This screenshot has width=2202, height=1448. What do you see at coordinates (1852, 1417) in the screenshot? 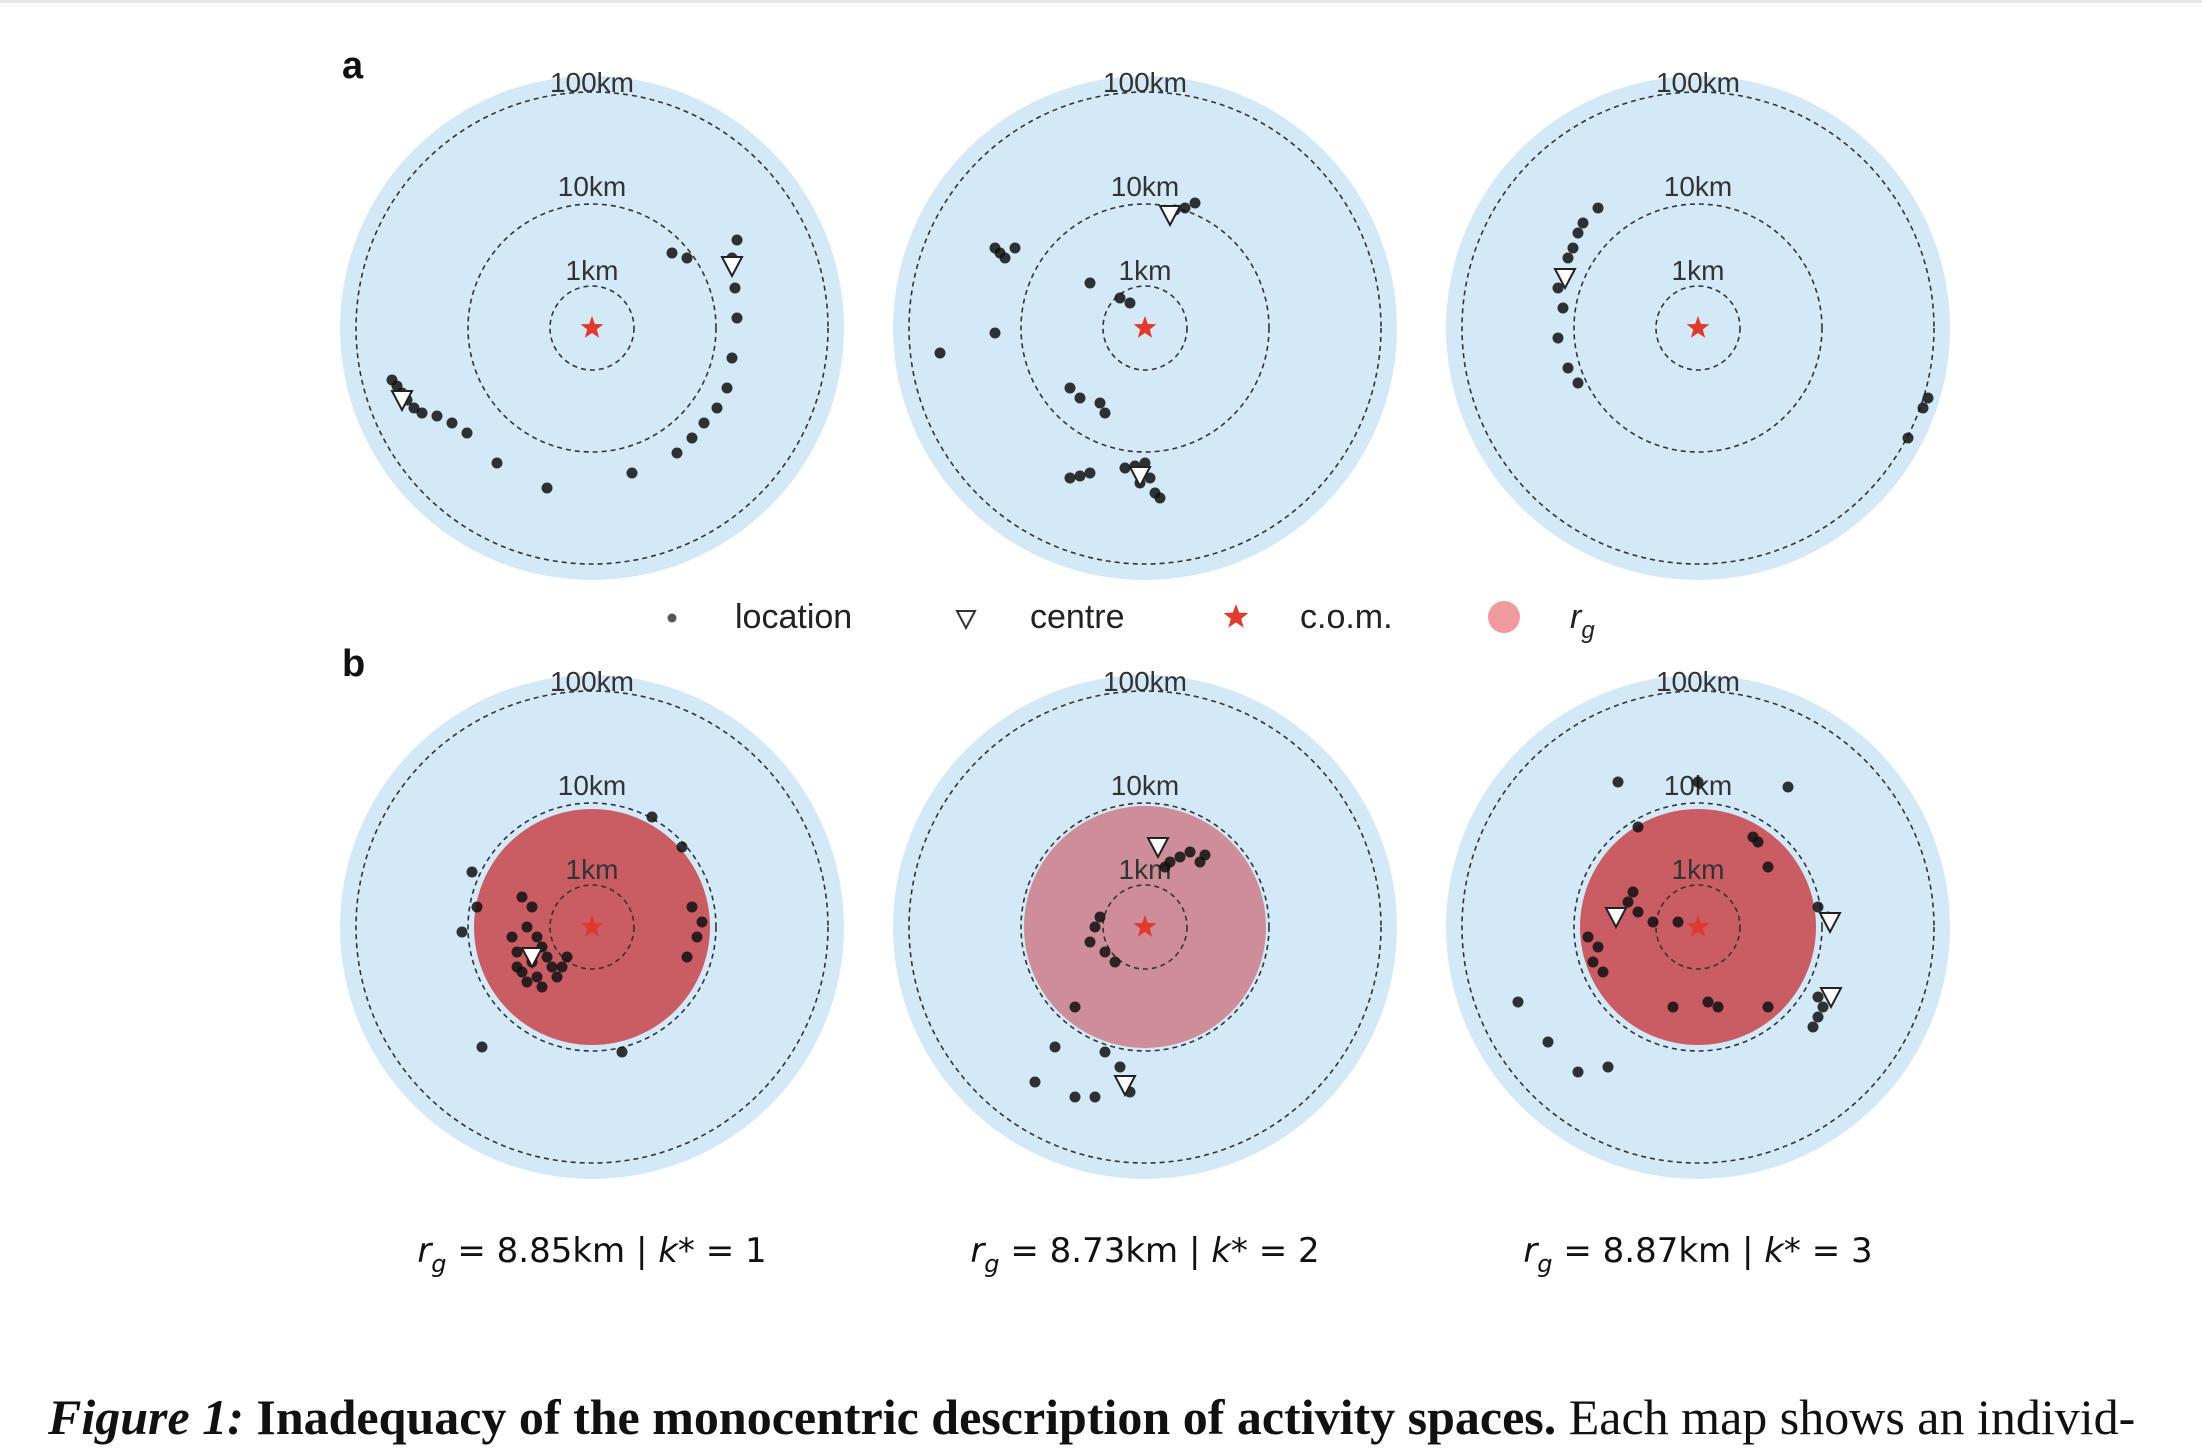
I see `caption-text: Each map shows an individ-` at bounding box center [1852, 1417].